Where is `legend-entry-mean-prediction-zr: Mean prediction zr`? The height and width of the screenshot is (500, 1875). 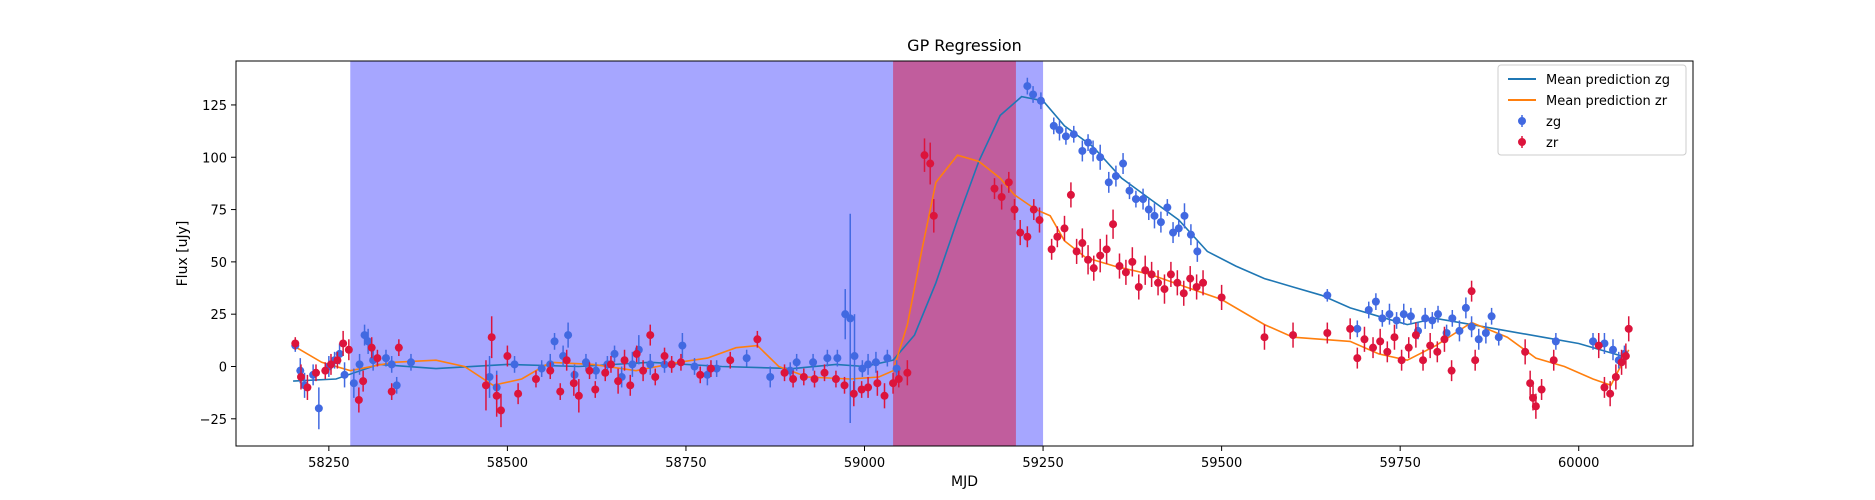
legend-entry-mean-prediction-zr: Mean prediction zr is located at coordinates (1588, 101).